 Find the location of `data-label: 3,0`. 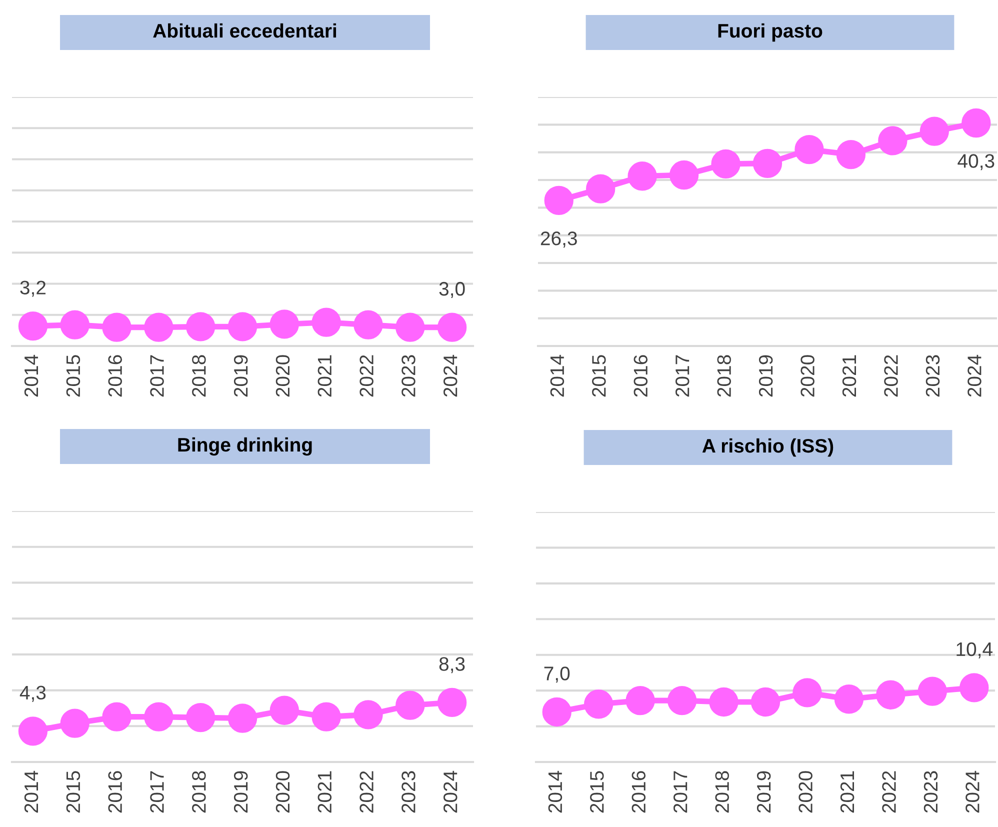

data-label: 3,0 is located at coordinates (452, 290).